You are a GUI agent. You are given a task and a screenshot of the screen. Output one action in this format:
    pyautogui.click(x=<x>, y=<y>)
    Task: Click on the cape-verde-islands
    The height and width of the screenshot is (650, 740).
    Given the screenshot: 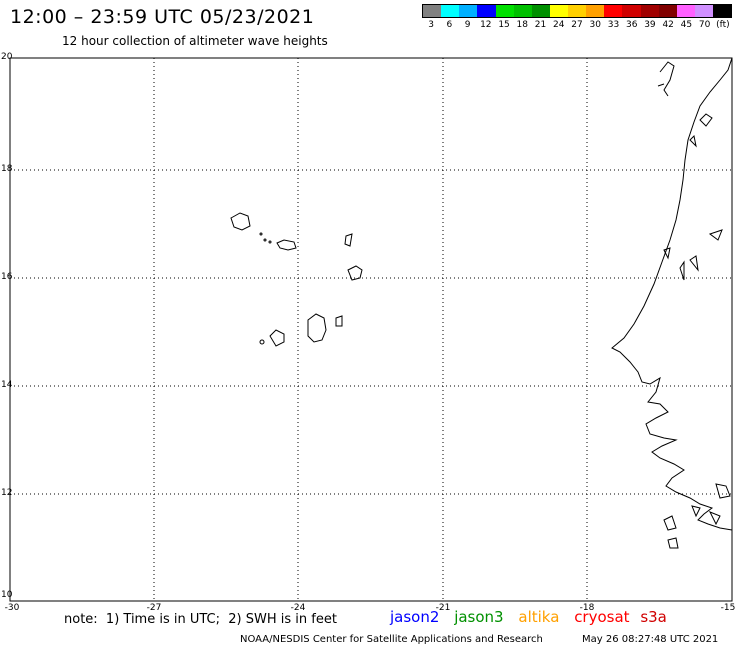 What is the action you would take?
    pyautogui.click(x=296, y=279)
    